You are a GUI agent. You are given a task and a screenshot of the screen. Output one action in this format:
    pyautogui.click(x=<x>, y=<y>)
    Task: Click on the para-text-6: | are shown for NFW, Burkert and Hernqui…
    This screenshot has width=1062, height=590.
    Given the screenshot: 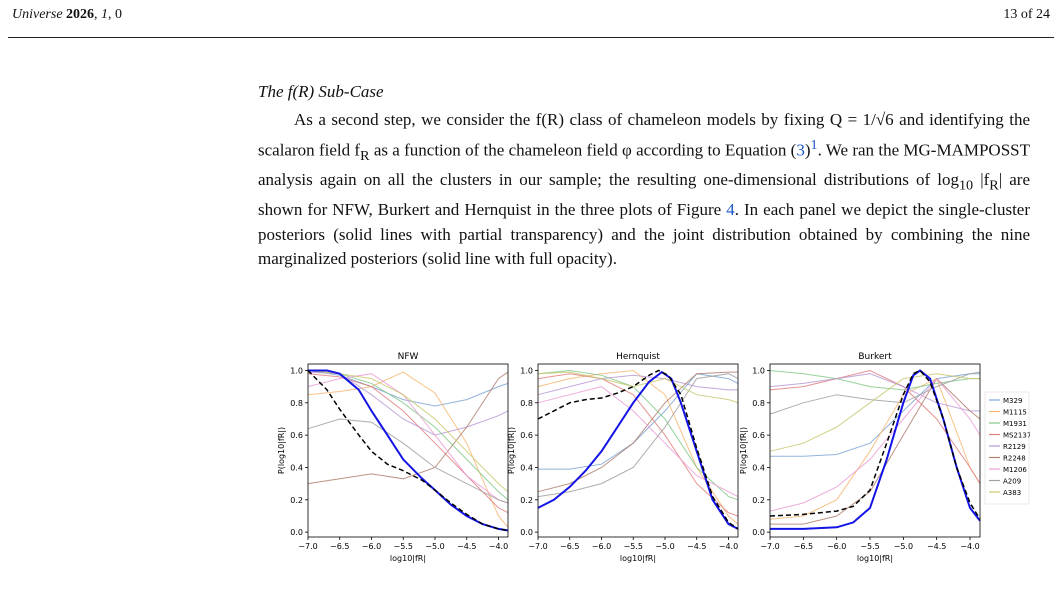 What is the action you would take?
    pyautogui.click(x=644, y=195)
    